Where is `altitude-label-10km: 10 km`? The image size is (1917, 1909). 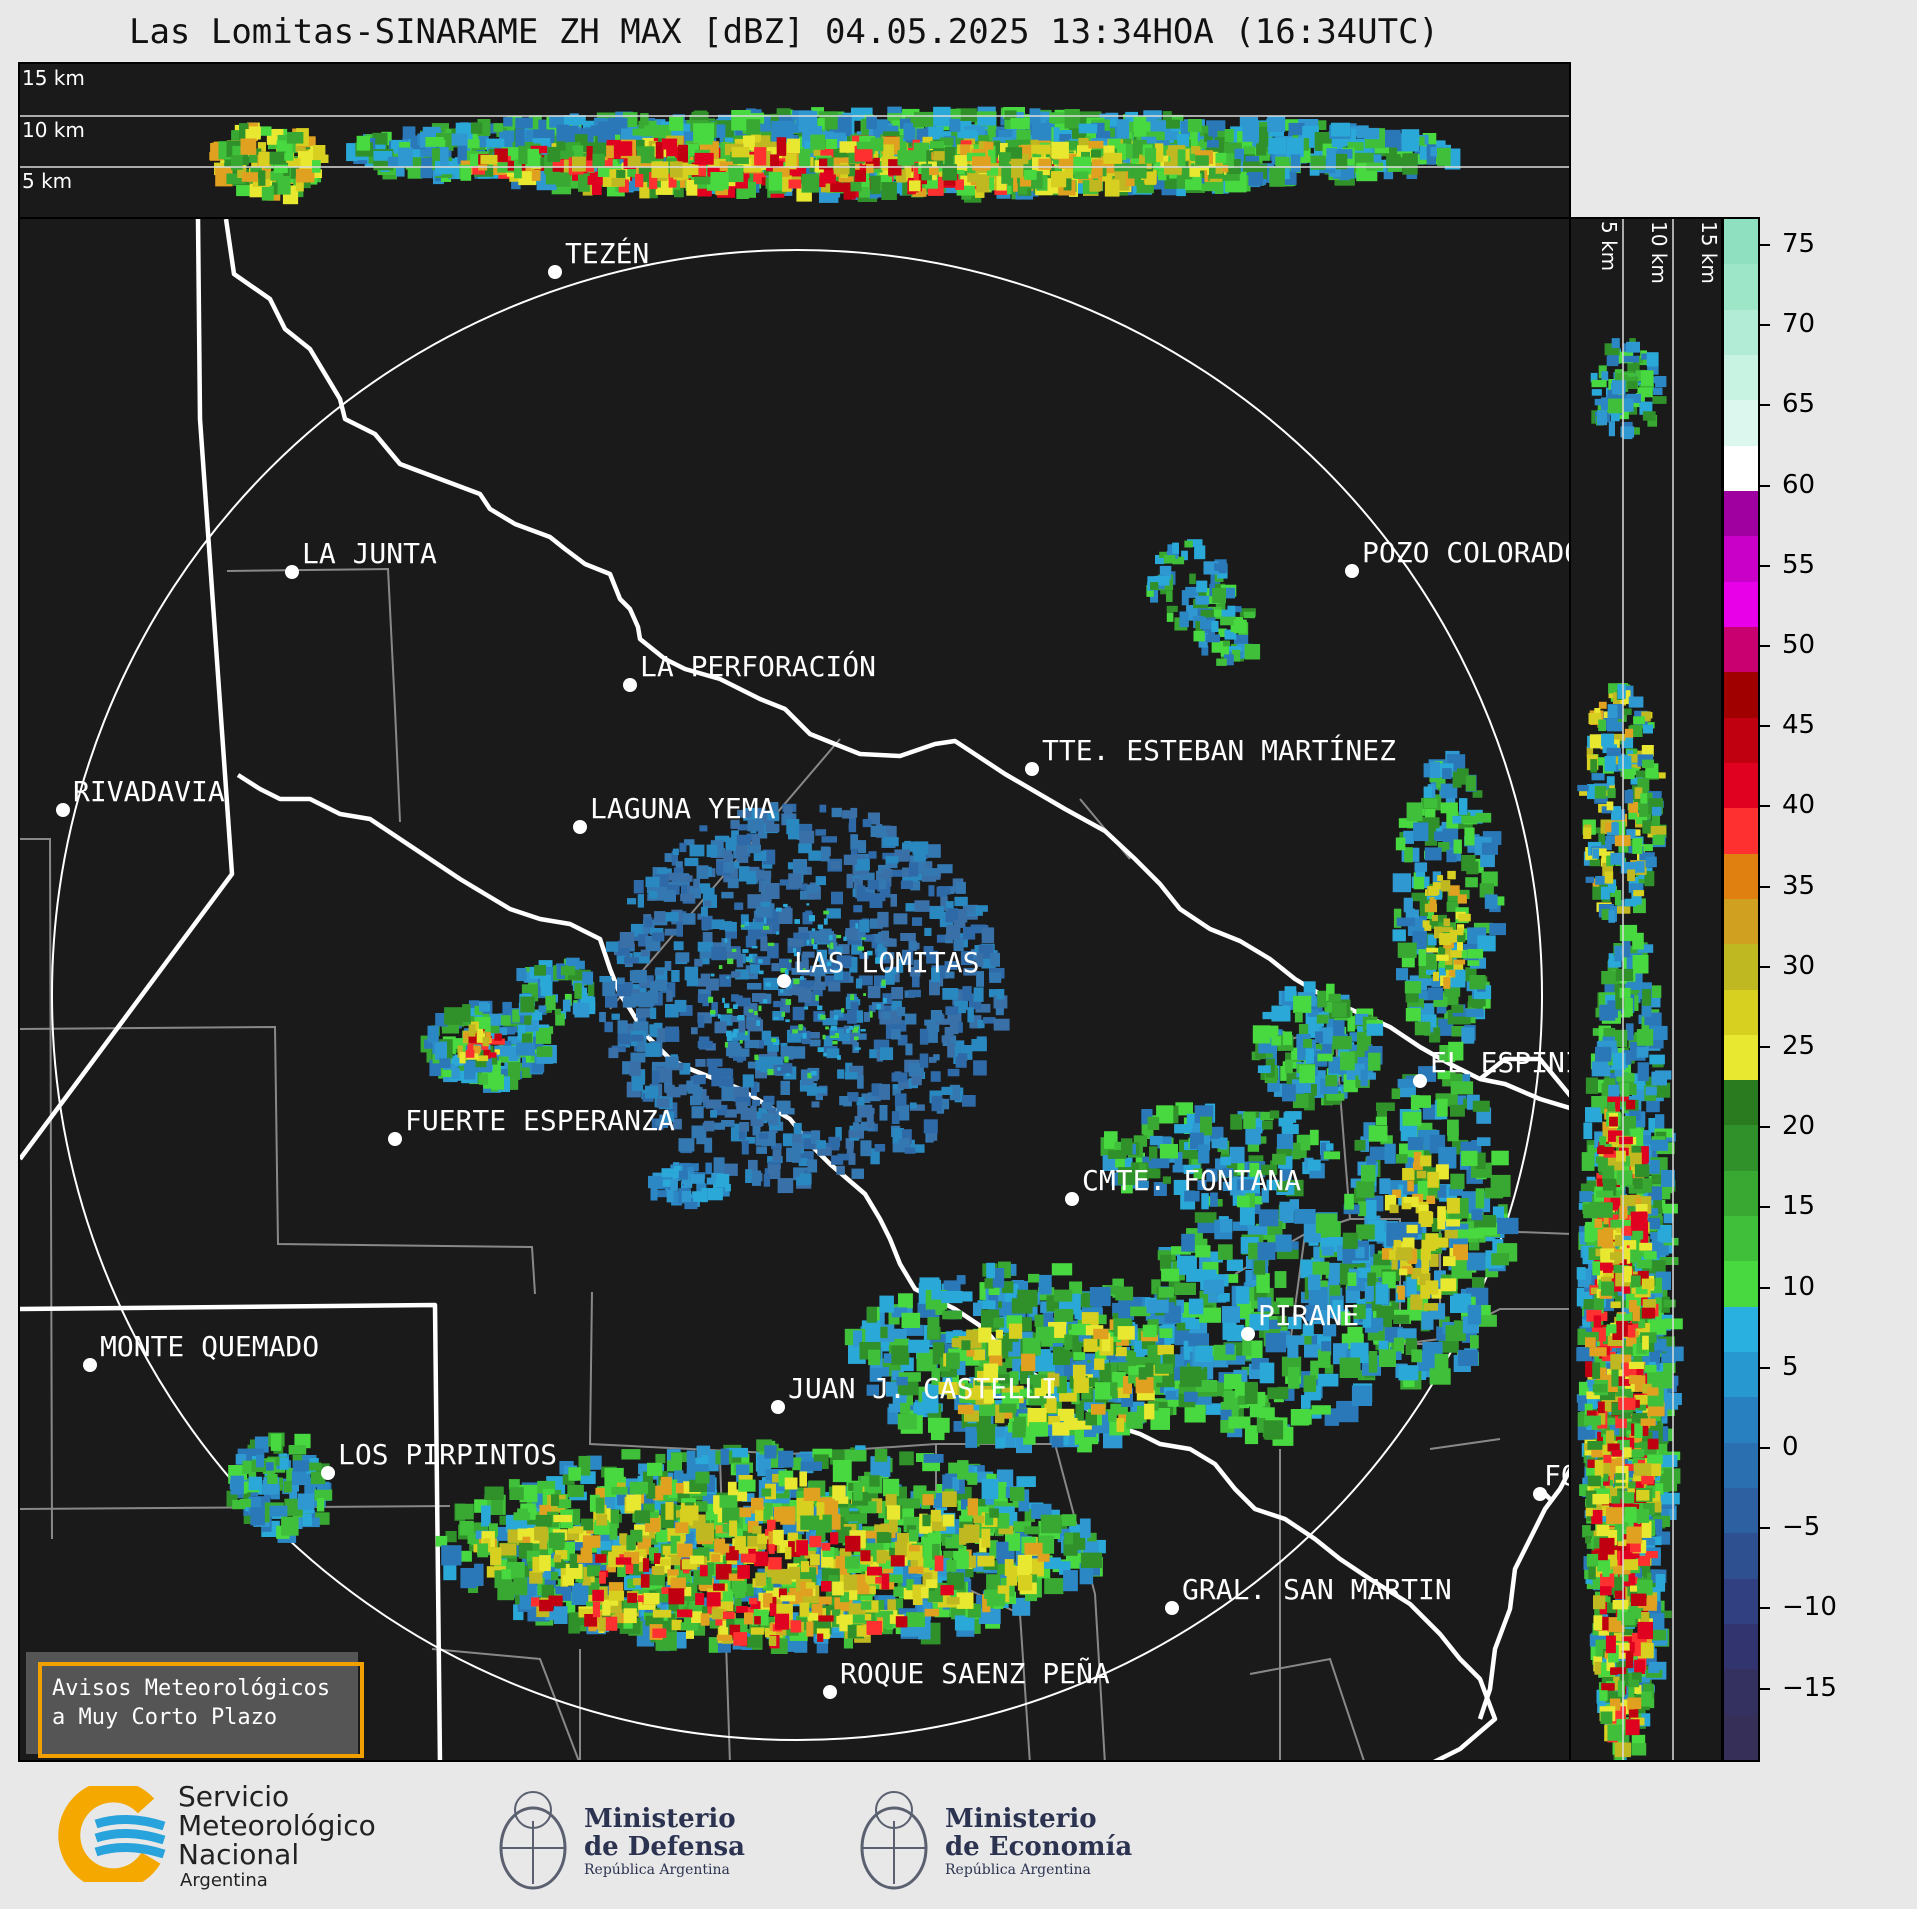
altitude-label-10km: 10 km is located at coordinates (53, 130).